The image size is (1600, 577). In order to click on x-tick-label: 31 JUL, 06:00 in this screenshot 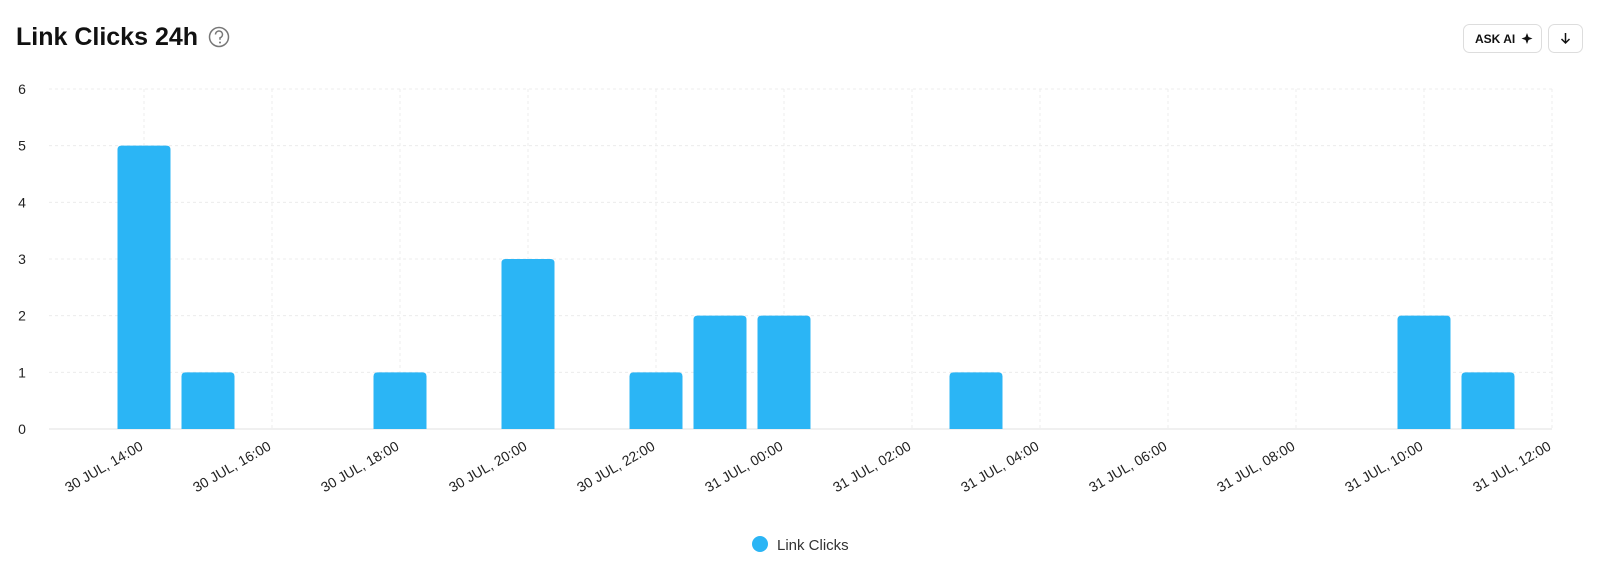, I will do `click(1128, 467)`.